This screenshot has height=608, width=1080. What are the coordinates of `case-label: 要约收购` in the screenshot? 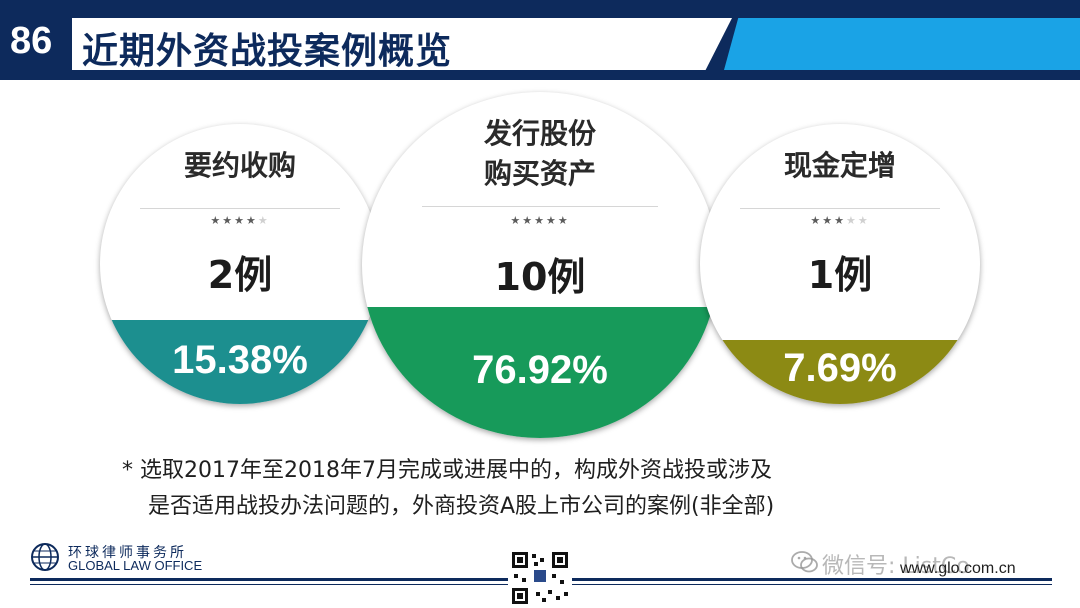 It's located at (240, 166).